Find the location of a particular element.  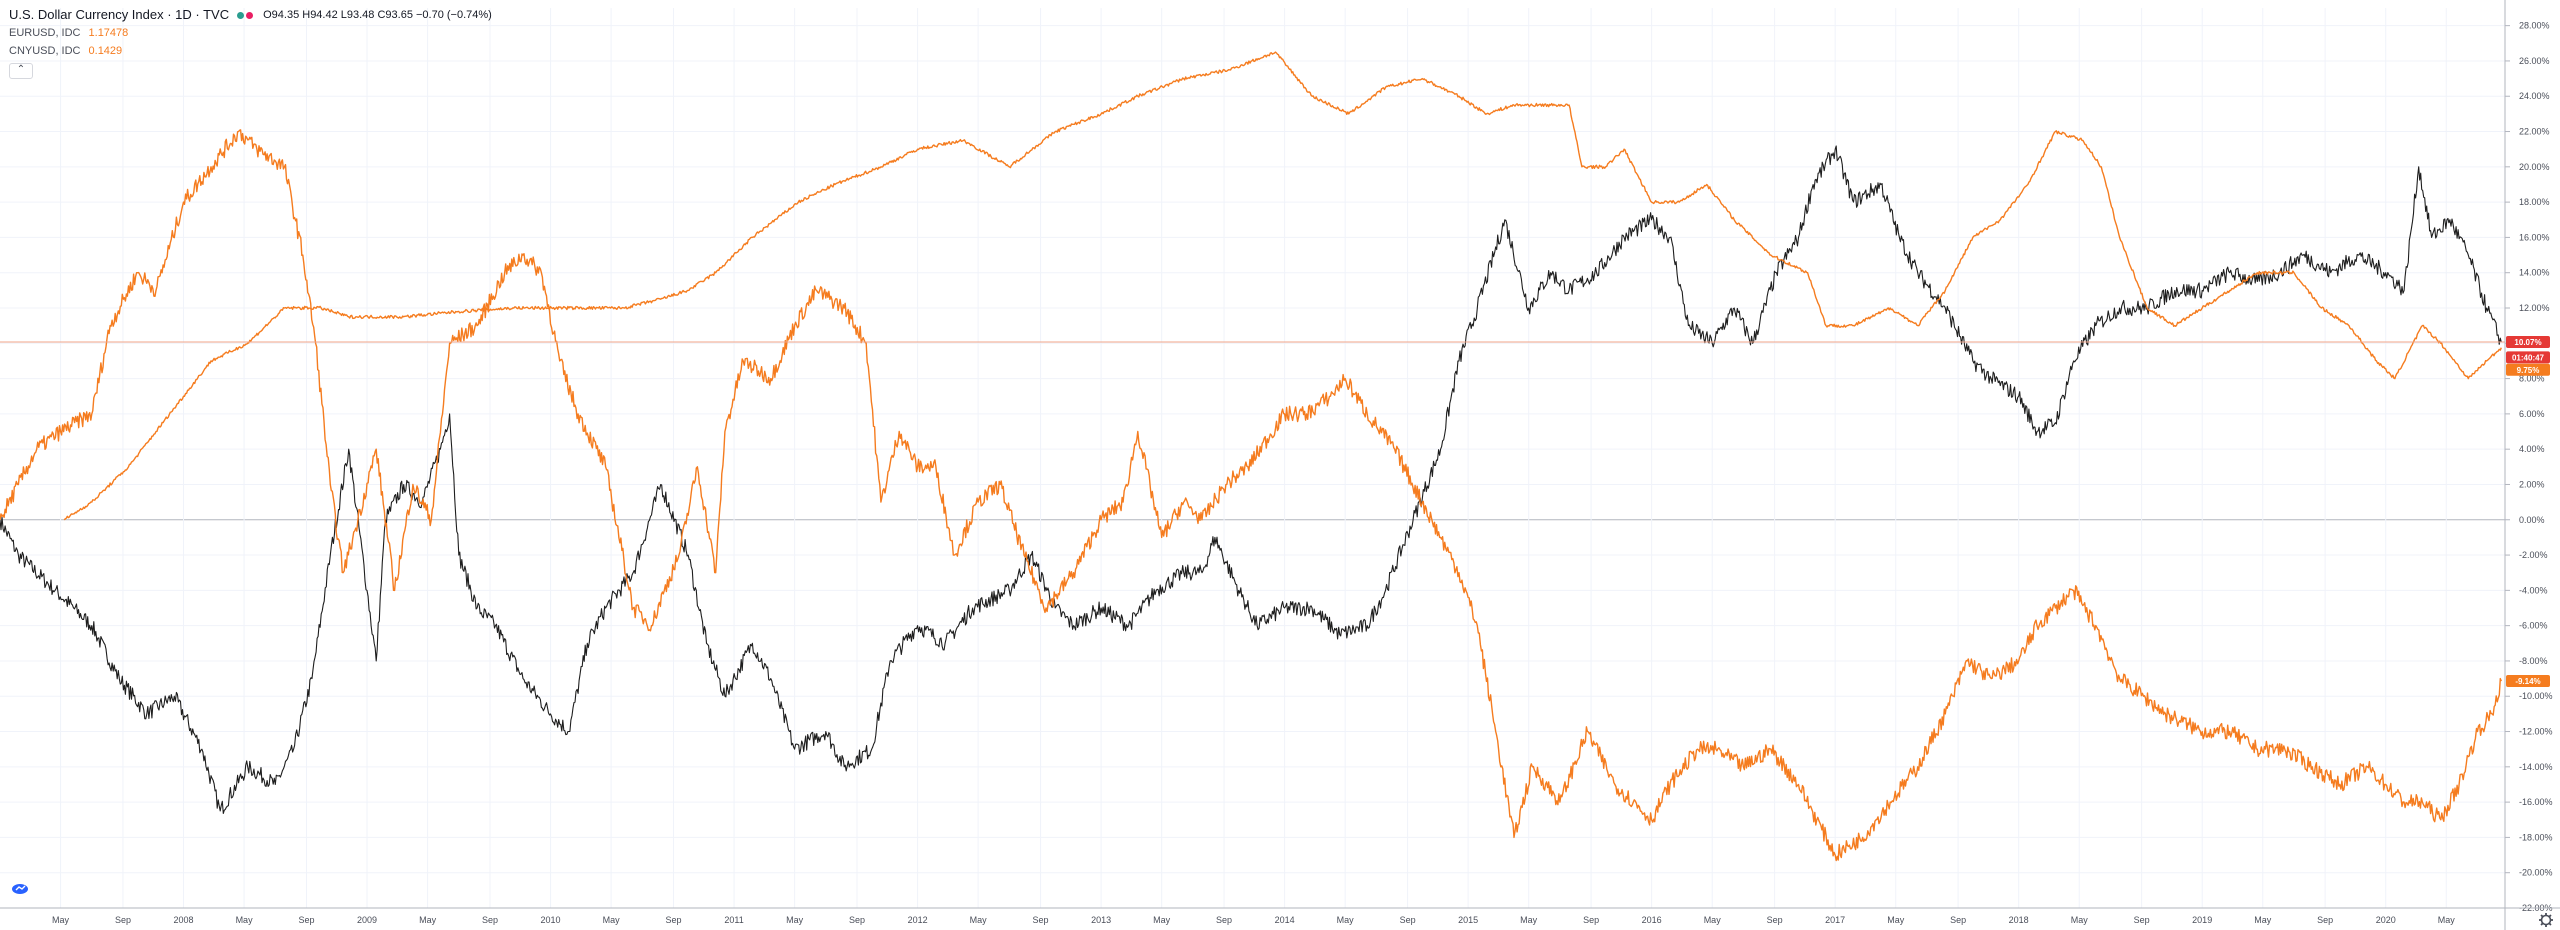

y-tick-label: 16.00% is located at coordinates (2534, 237).